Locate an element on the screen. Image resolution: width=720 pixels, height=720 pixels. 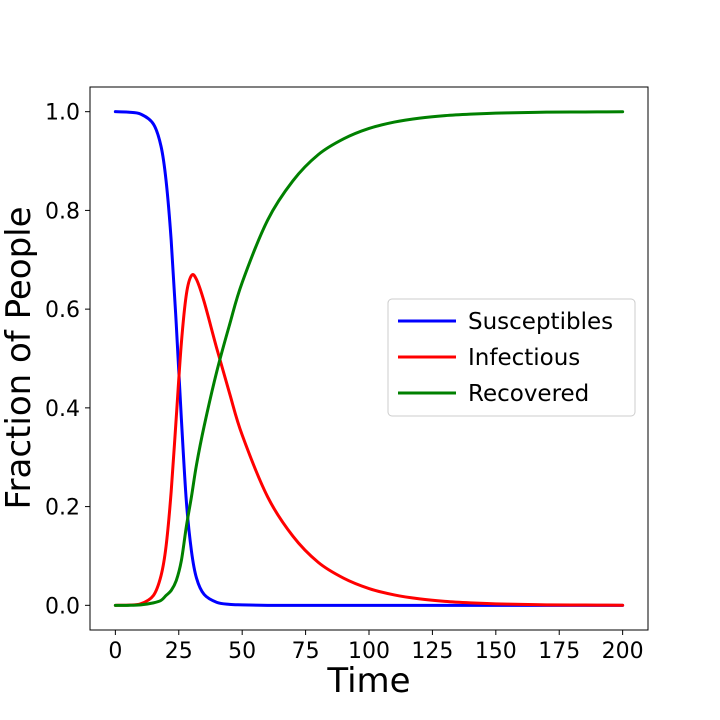
y-tick-label: 0.2 is located at coordinates (62, 508).